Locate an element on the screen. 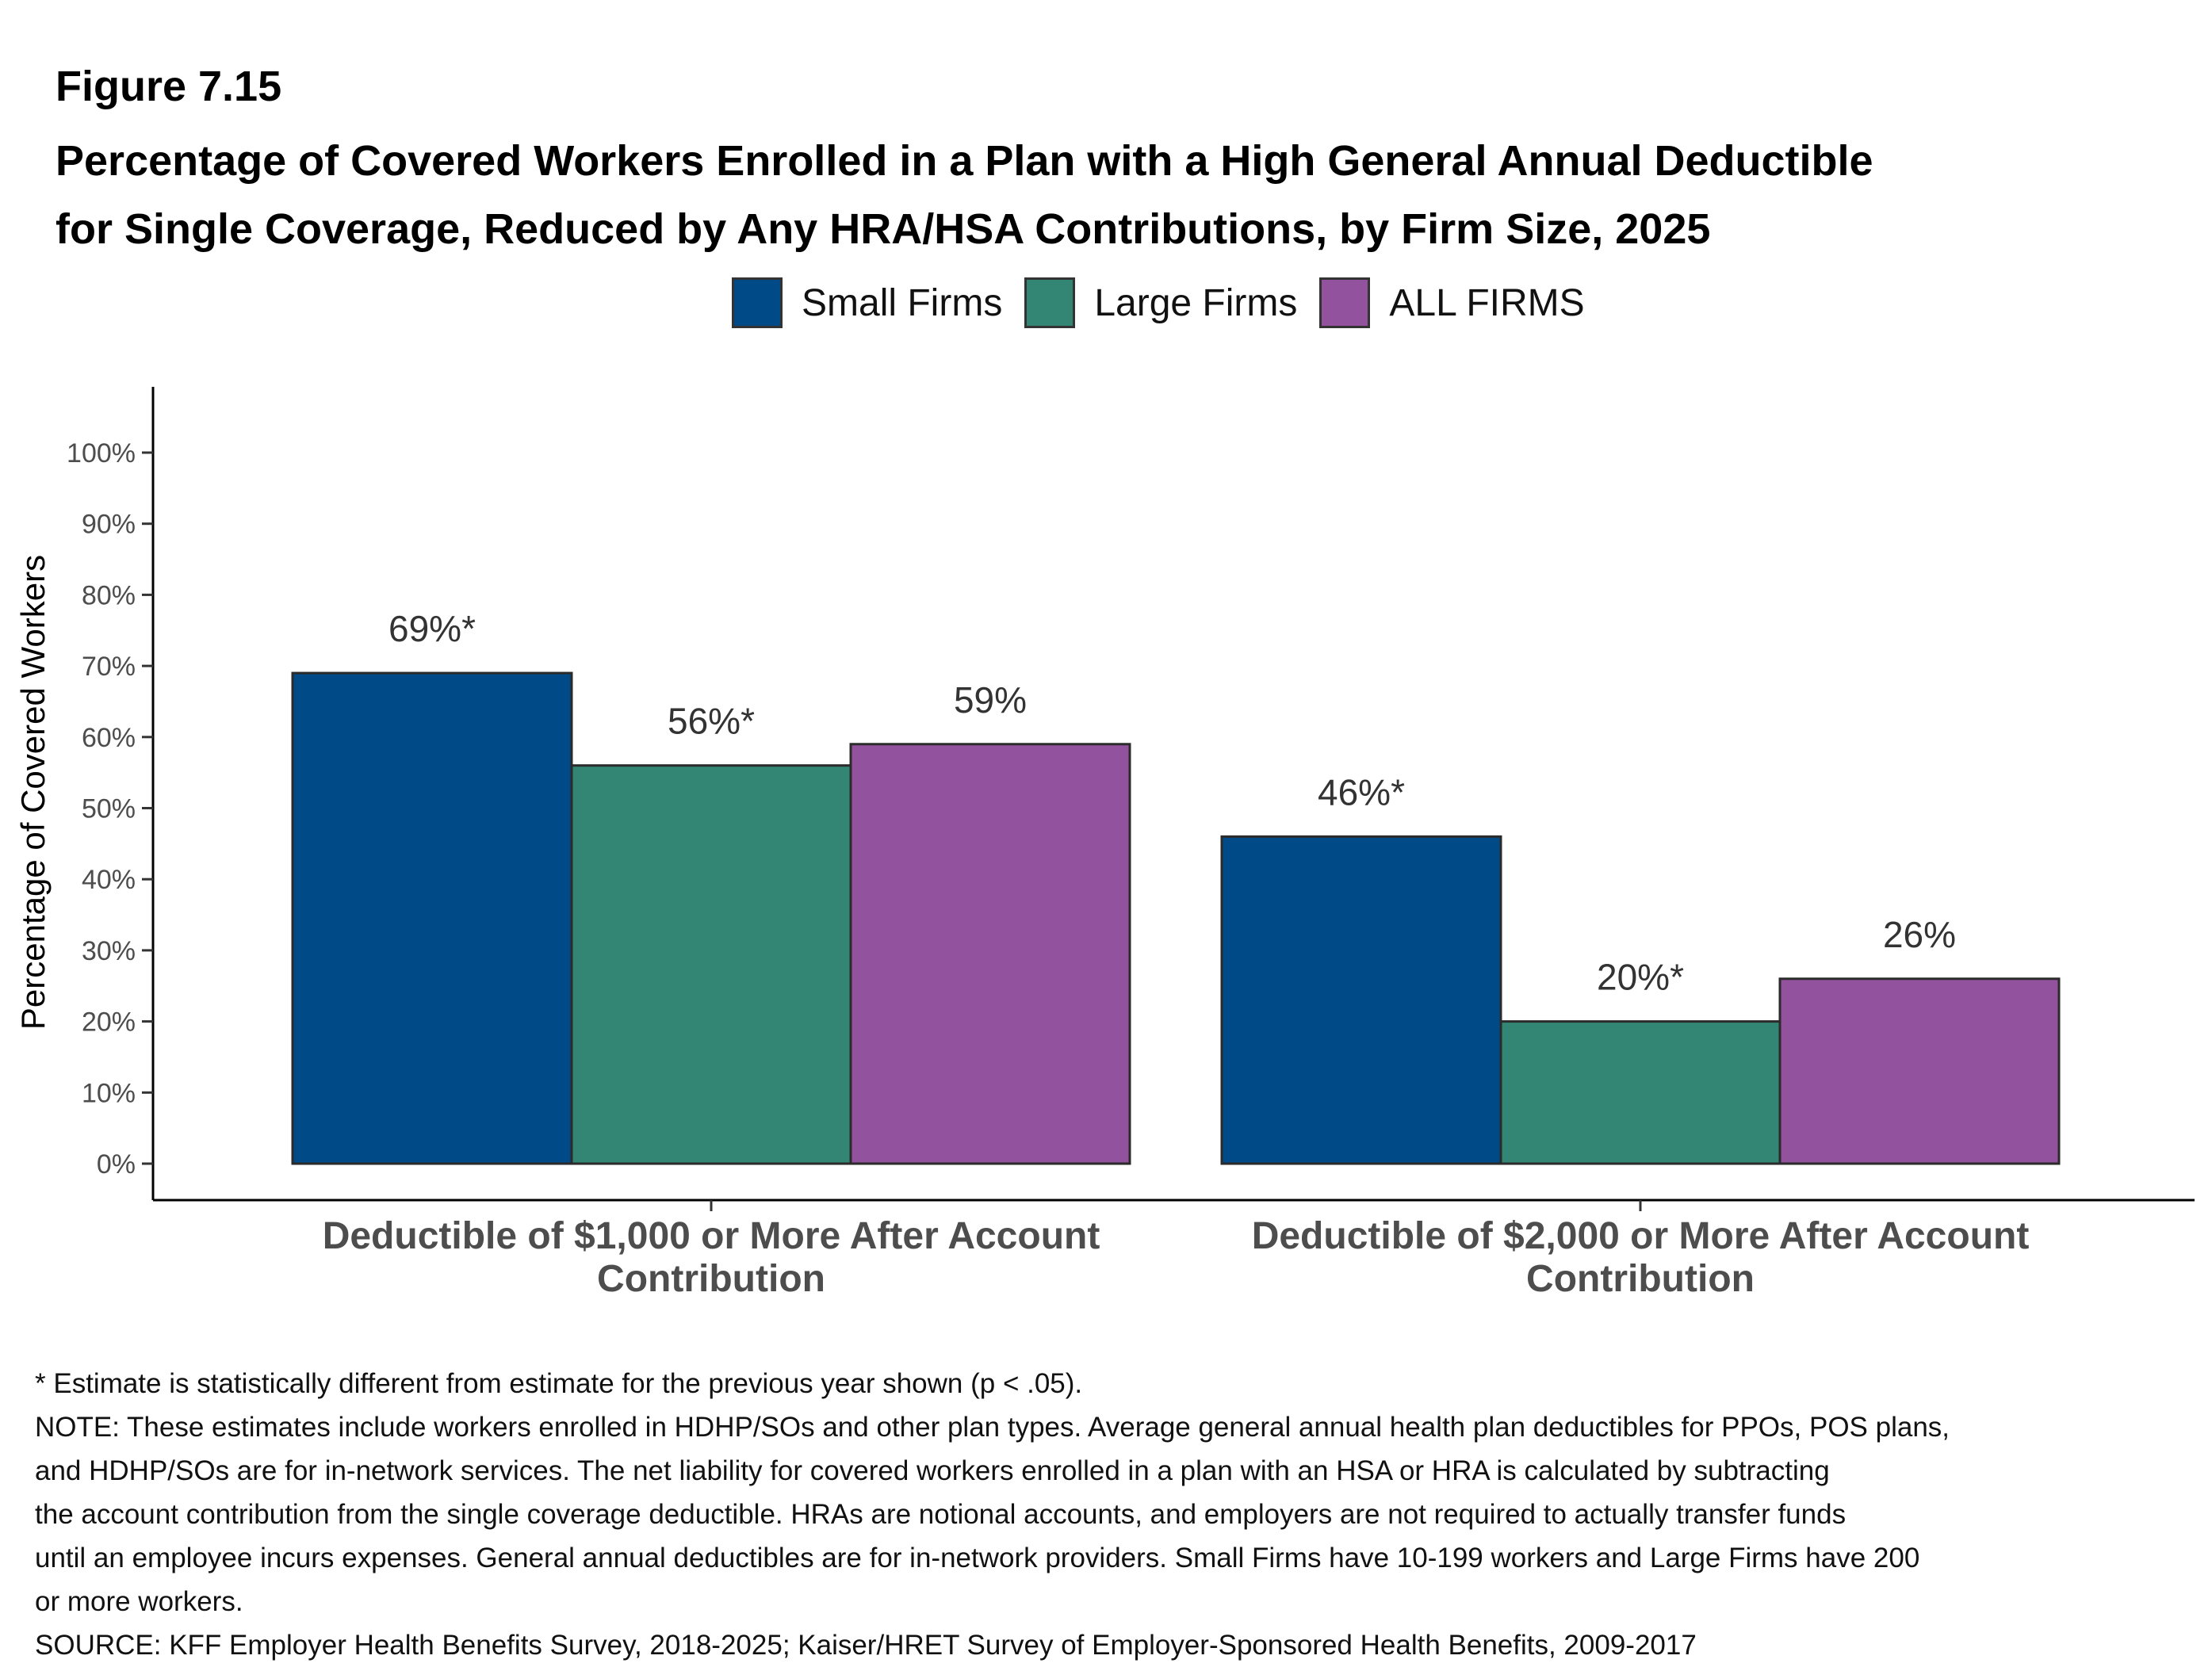 The image size is (2212, 1667). legend-item-all-firms: ALL FIRMS is located at coordinates (1452, 302).